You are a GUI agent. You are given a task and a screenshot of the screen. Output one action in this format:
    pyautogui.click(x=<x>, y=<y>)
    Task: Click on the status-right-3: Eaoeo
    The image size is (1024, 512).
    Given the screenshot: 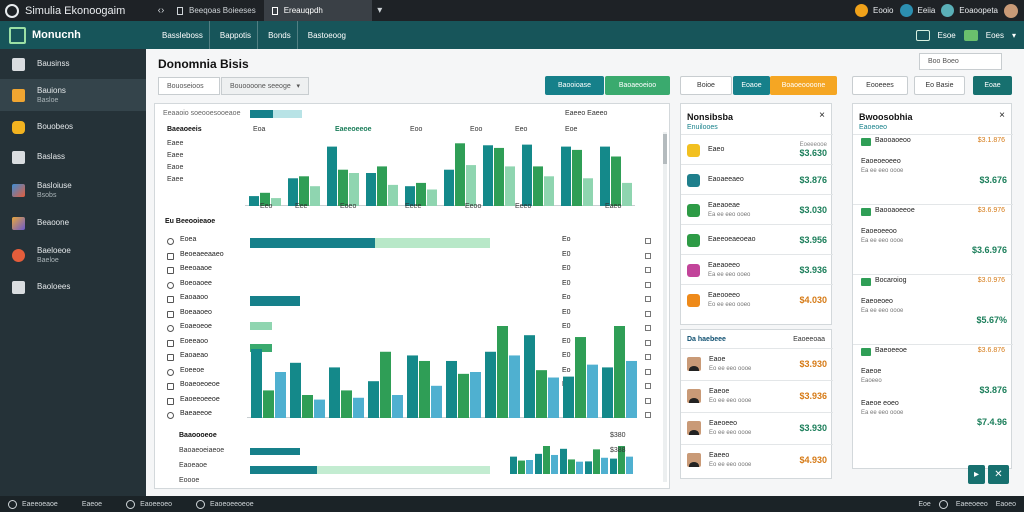 What is the action you would take?
    pyautogui.click(x=1005, y=504)
    